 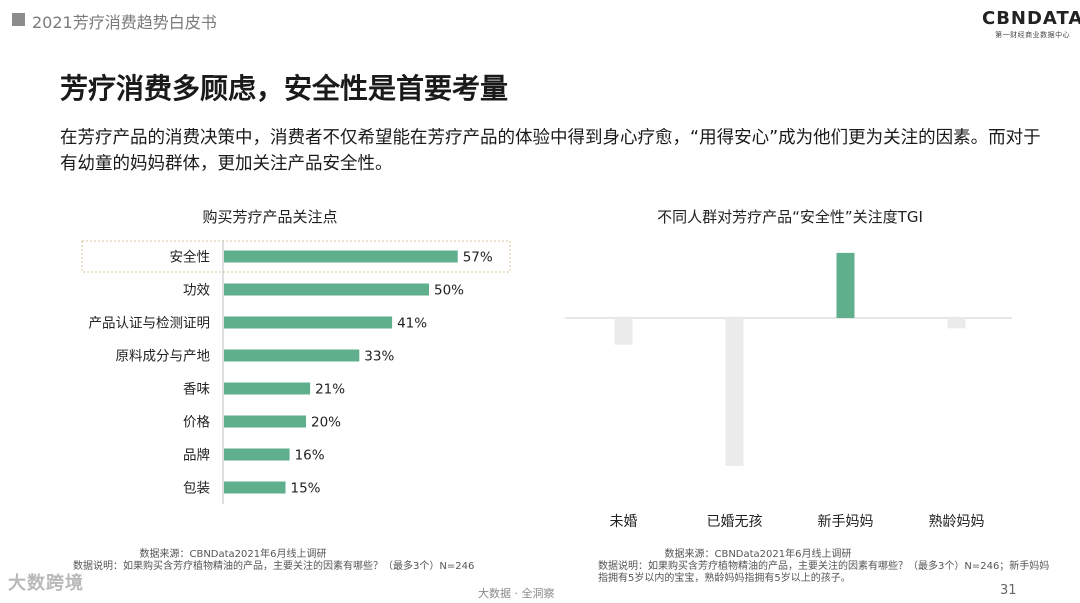 I want to click on category-label: 原料成分与产地, so click(x=163, y=357).